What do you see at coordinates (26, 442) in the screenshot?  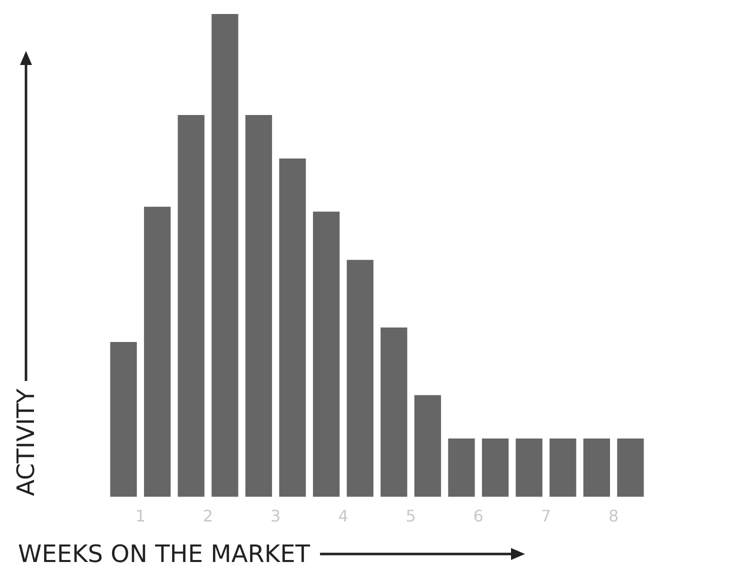 I see `y-axis-title: ACTIVITY` at bounding box center [26, 442].